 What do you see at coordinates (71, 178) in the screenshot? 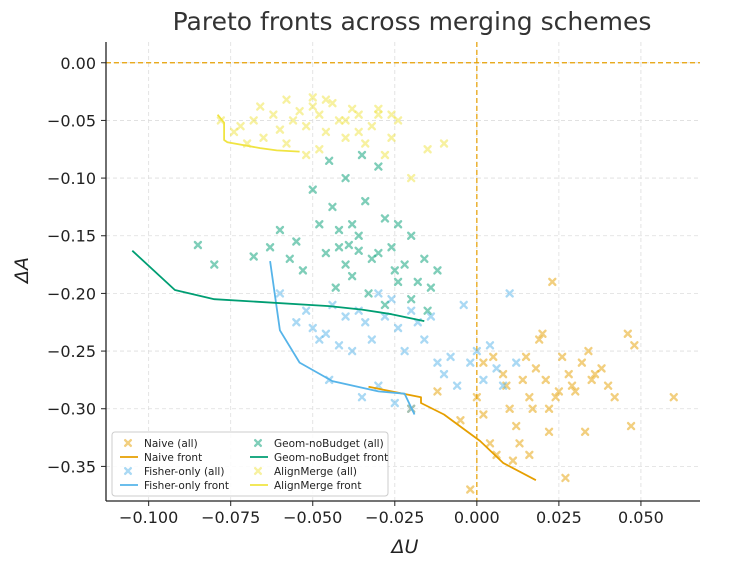
I see `y-tick-label: −0.10` at bounding box center [71, 178].